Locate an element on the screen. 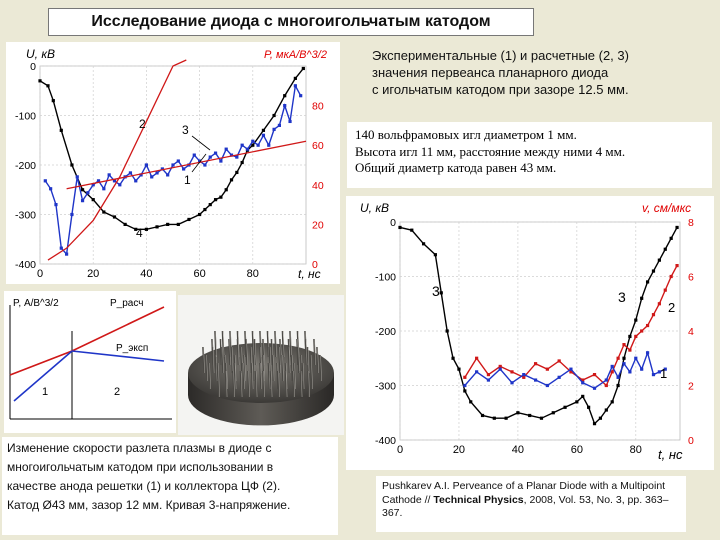  y-tick-label: -200 is located at coordinates (25, 166).